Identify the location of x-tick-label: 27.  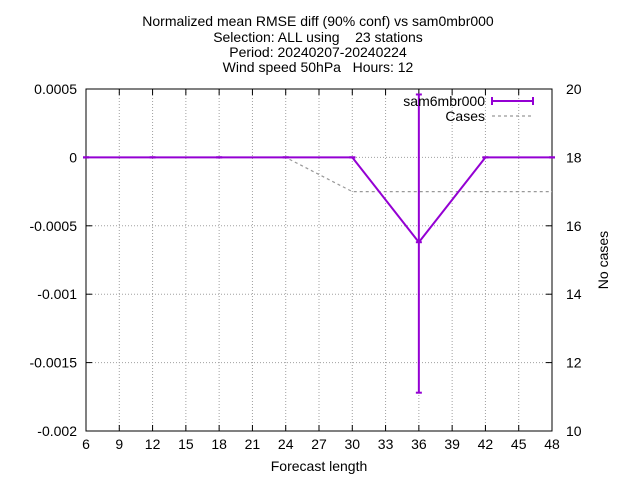
(319, 444).